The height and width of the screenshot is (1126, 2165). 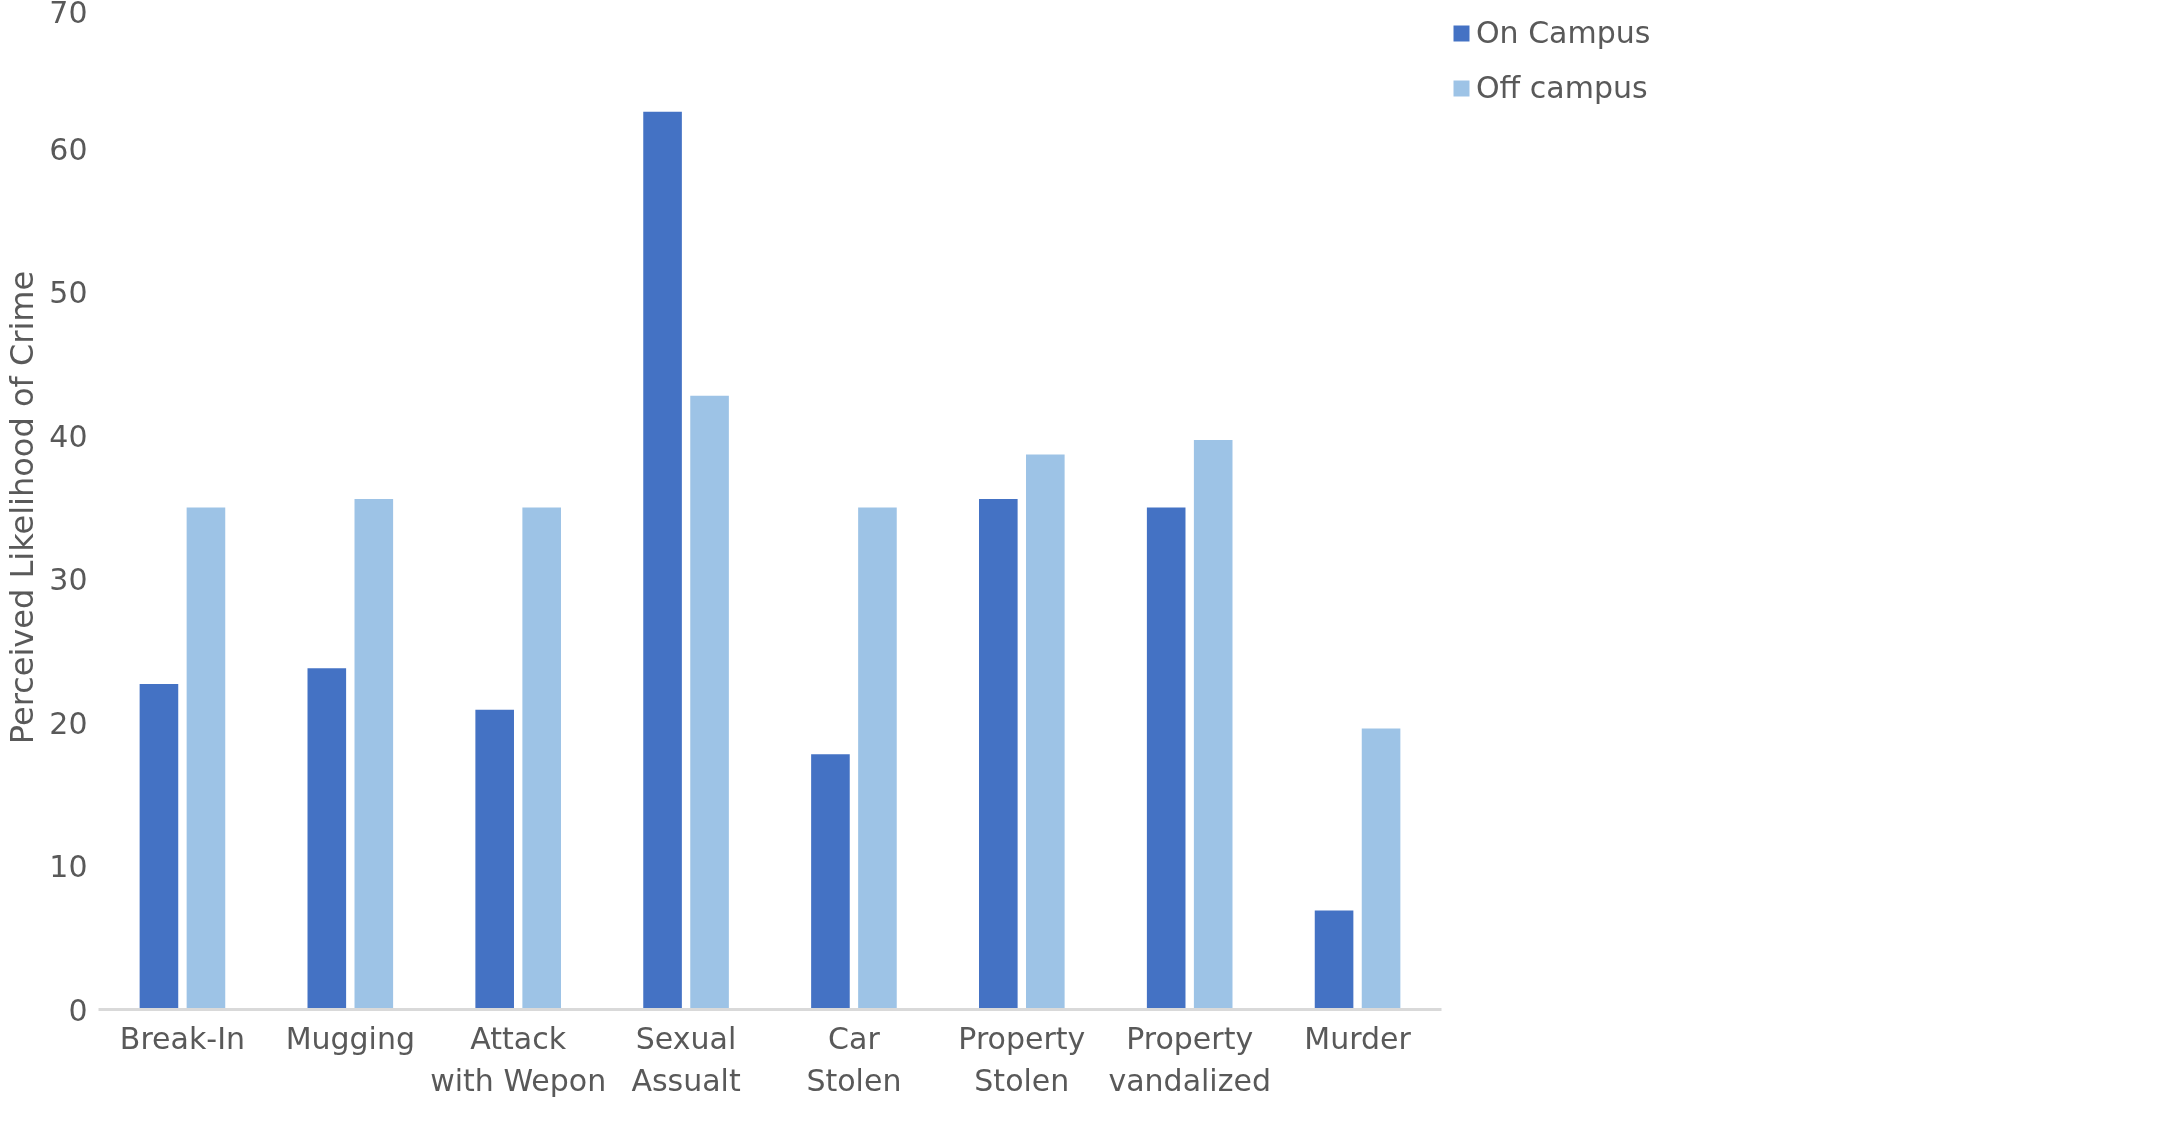 I want to click on x-tick-label: Murder, so click(x=1358, y=1038).